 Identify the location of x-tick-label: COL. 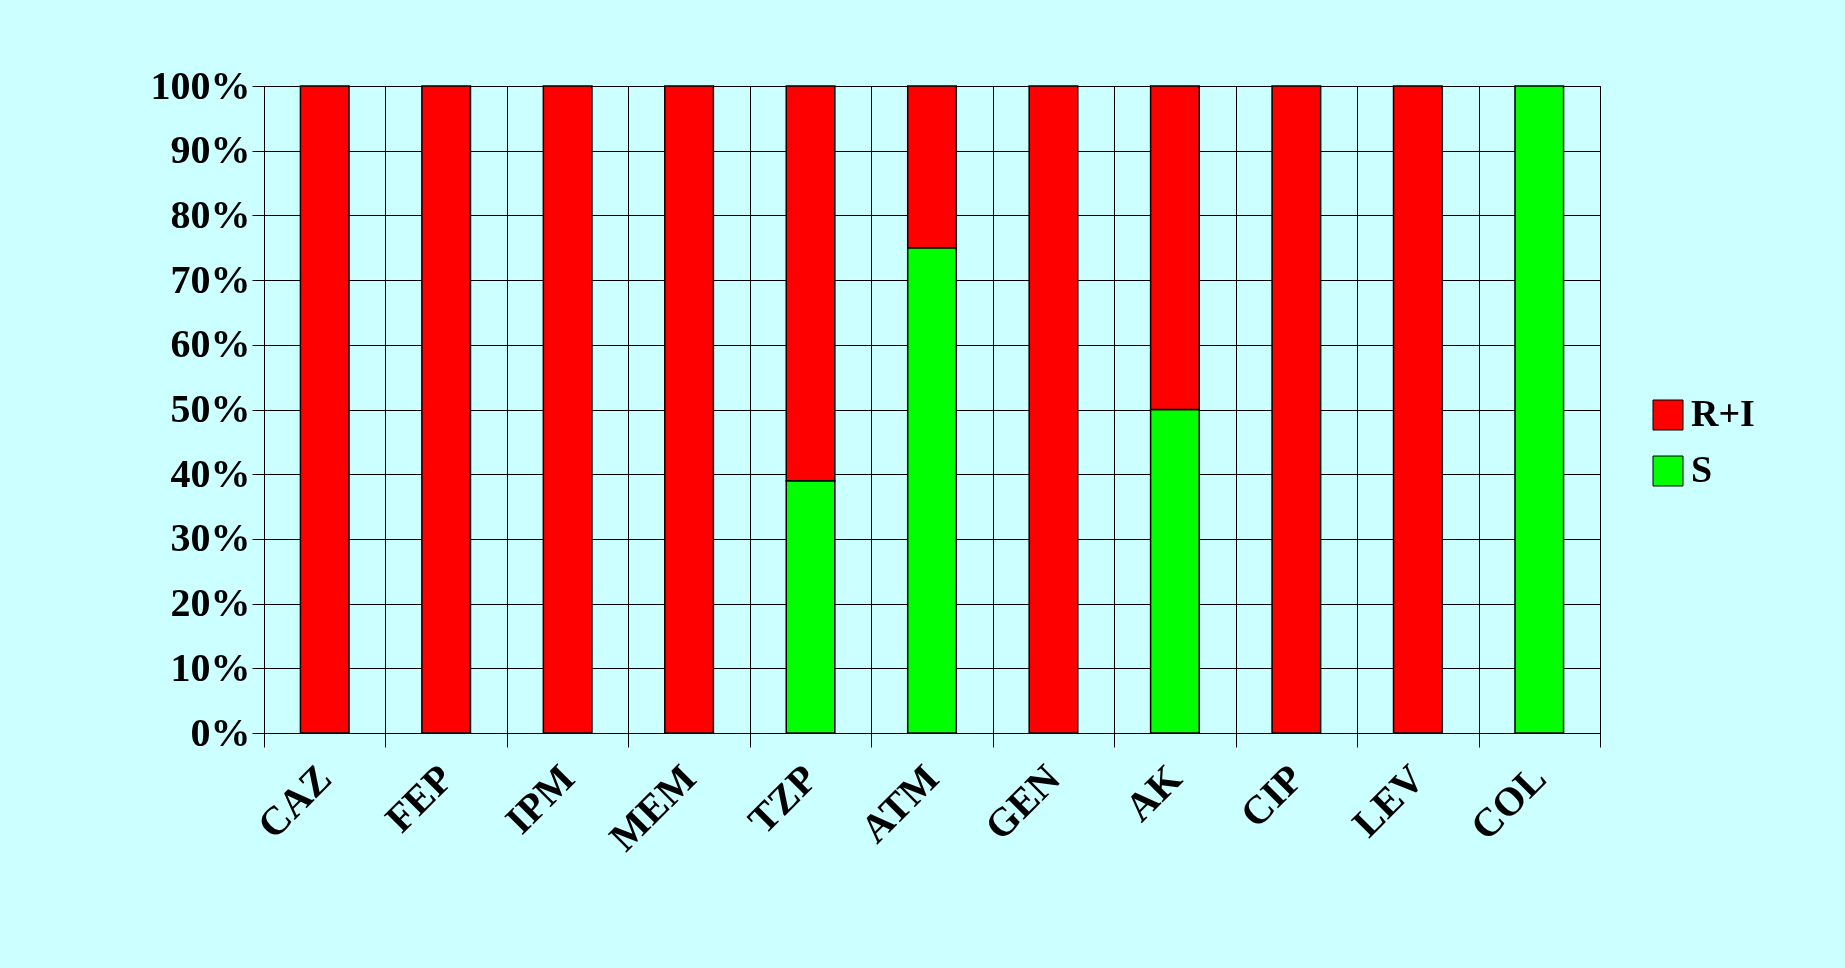
(1508, 802).